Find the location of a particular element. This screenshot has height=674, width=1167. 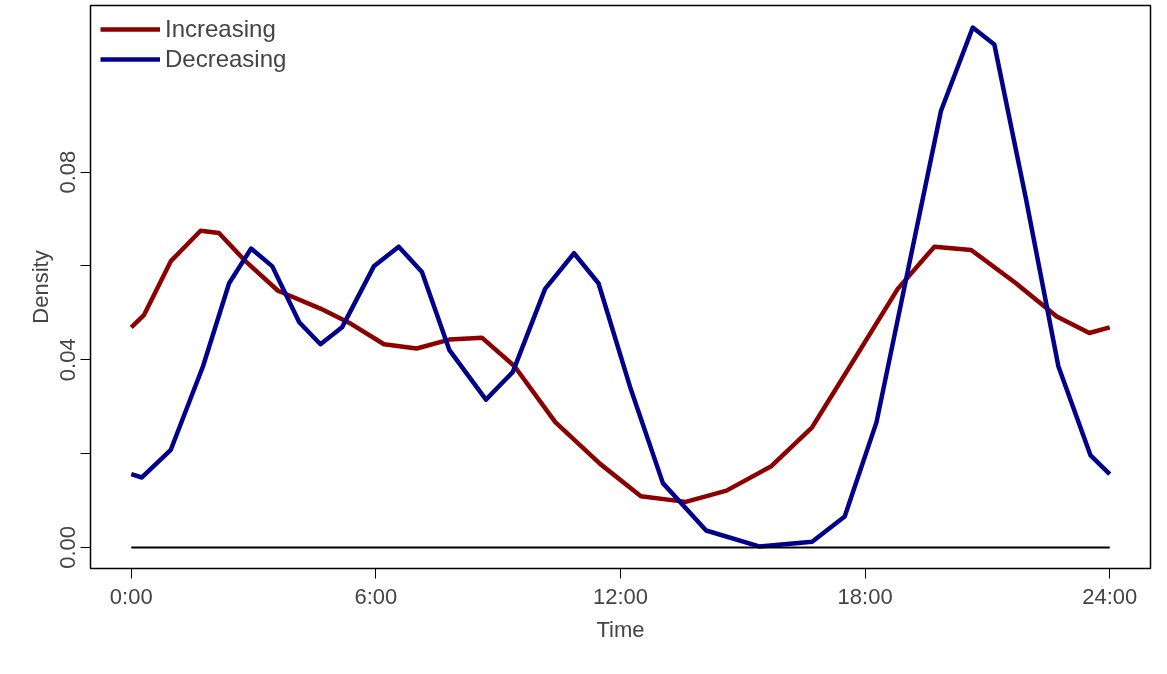

y-axis-title: Density is located at coordinates (40, 287).